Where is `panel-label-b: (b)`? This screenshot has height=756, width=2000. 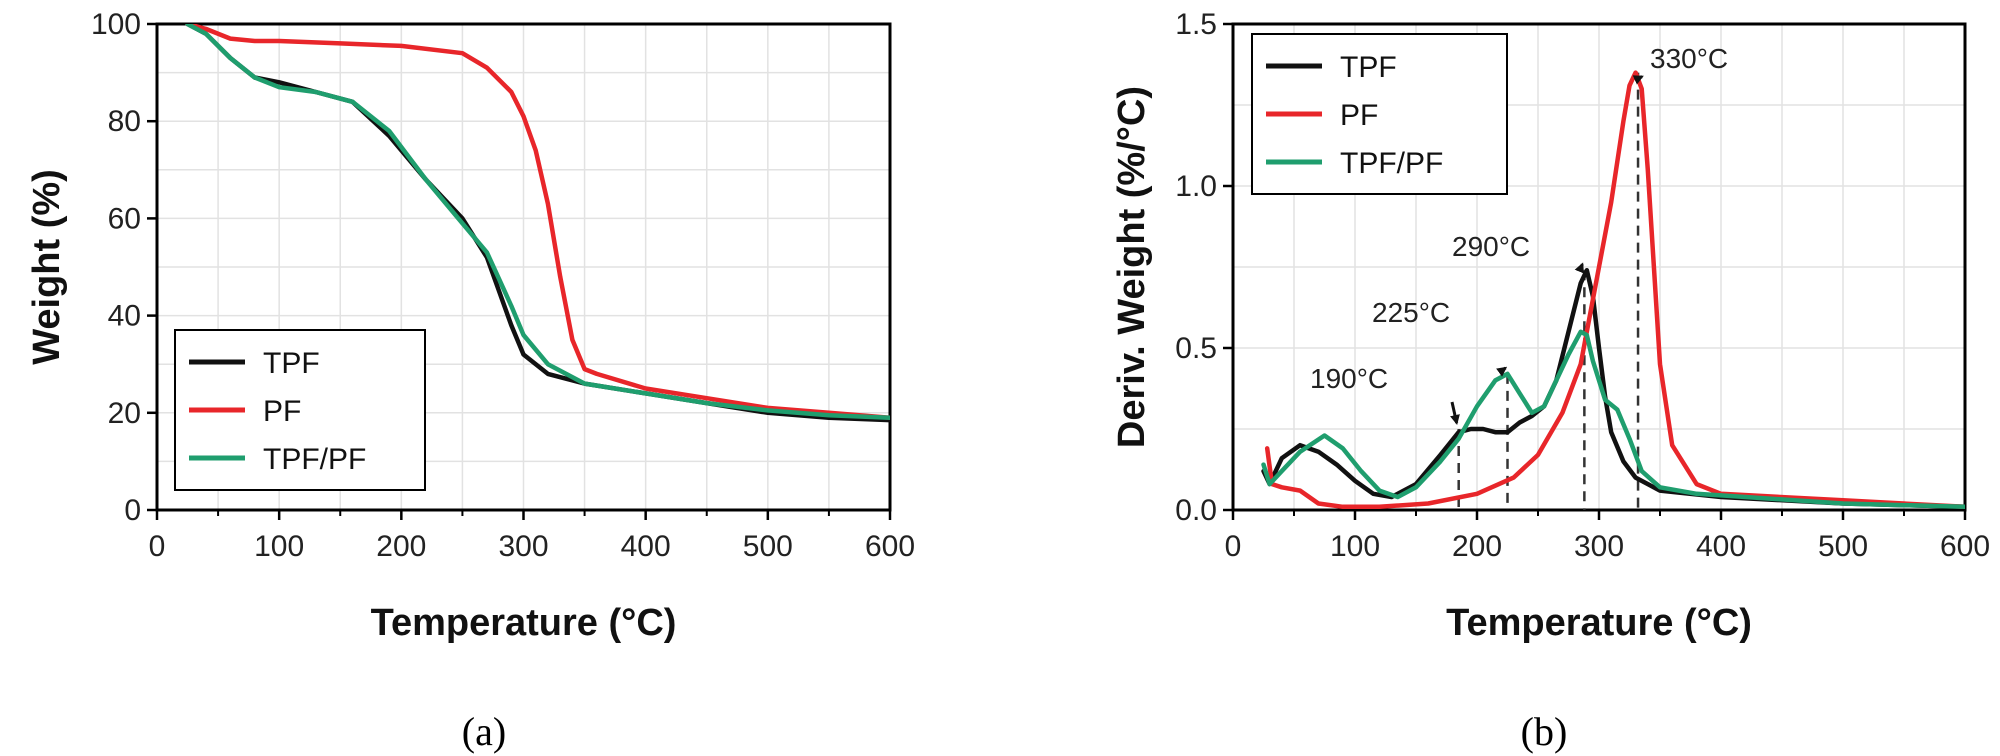
panel-label-b: (b) is located at coordinates (1544, 731).